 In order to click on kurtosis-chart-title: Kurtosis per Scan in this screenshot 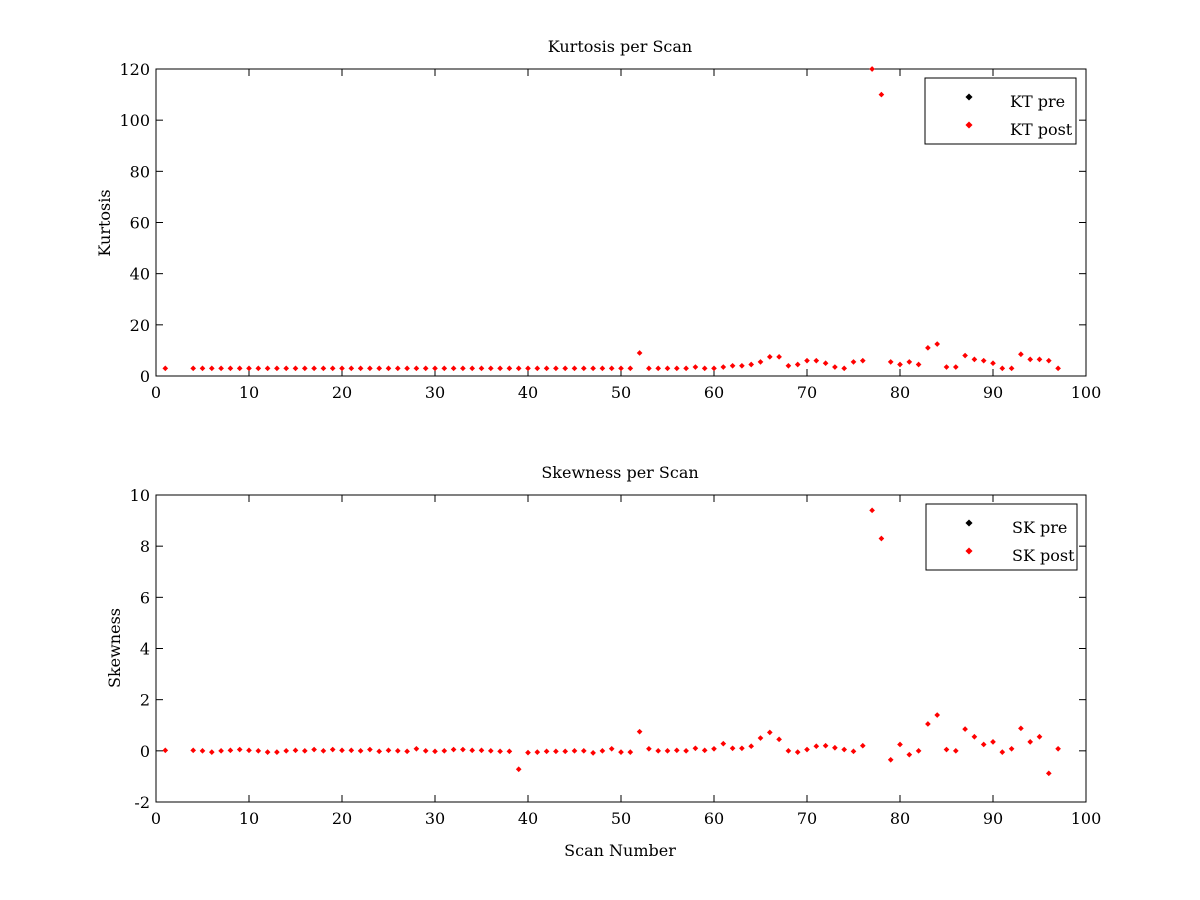, I will do `click(620, 46)`.